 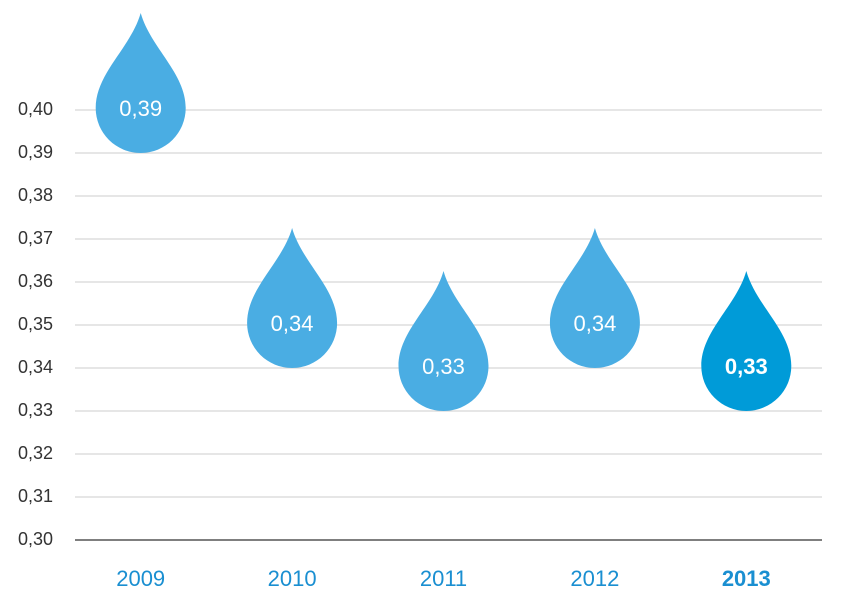 I want to click on y-tick-label: 0,32, so click(x=35, y=453).